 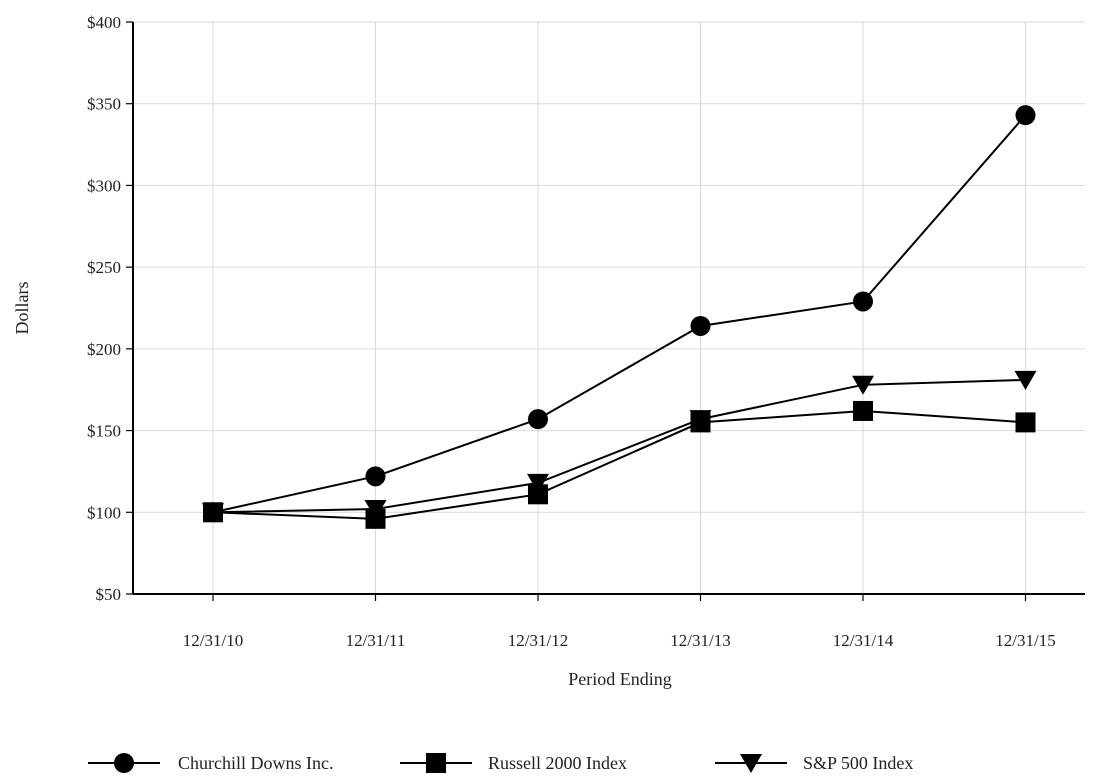 I want to click on x-tick-label: 12/31/12, so click(x=538, y=640).